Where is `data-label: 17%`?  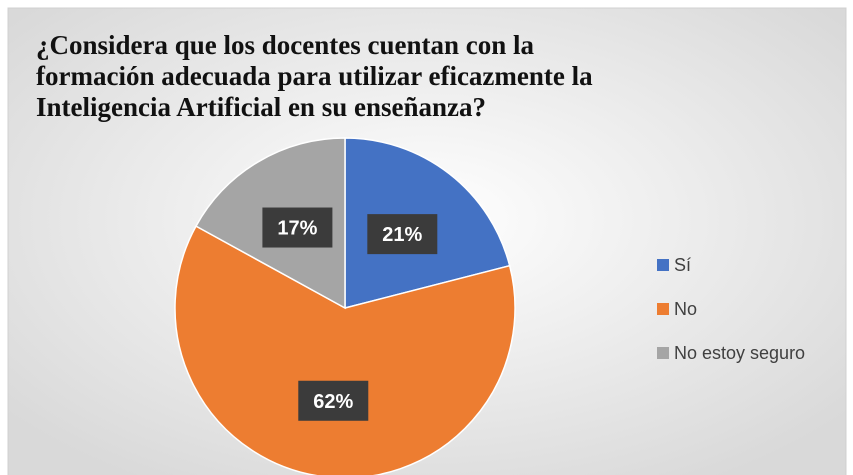
data-label: 17% is located at coordinates (297, 229).